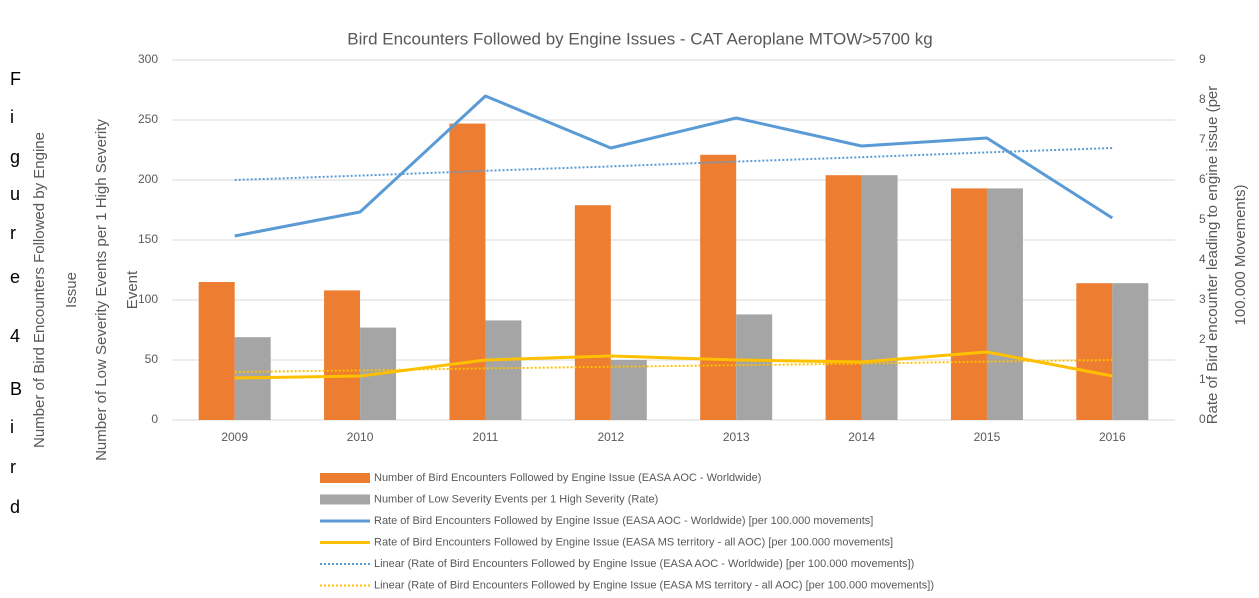 The image size is (1259, 598). I want to click on y-tick-label: 0, so click(154, 419).